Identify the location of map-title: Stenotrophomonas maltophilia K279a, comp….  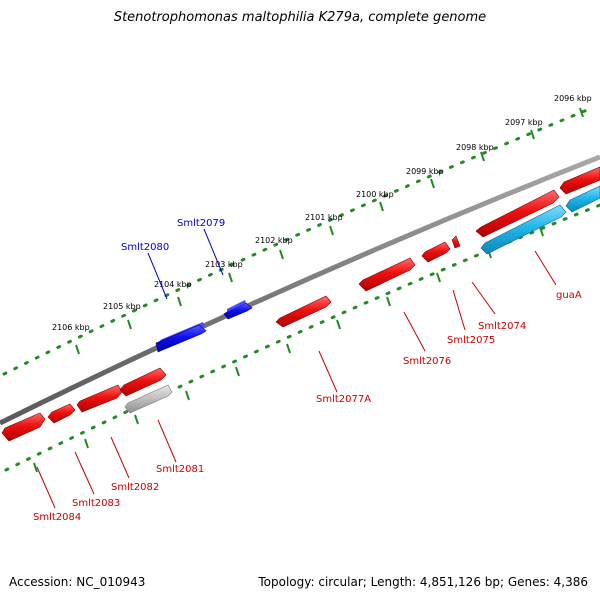
(300, 17).